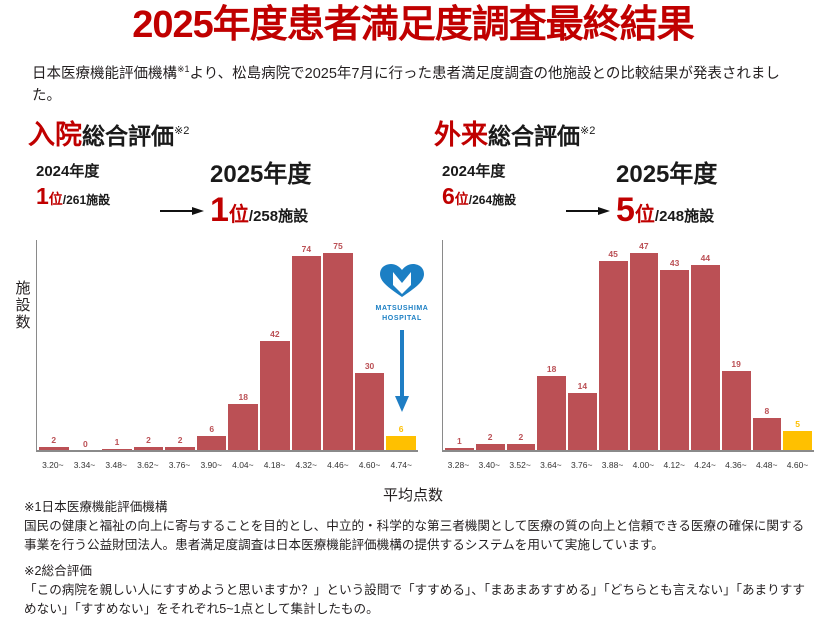 The image size is (826, 632). What do you see at coordinates (55, 199) in the screenshot?
I see `rank-previous-unit-inpatient: 位` at bounding box center [55, 199].